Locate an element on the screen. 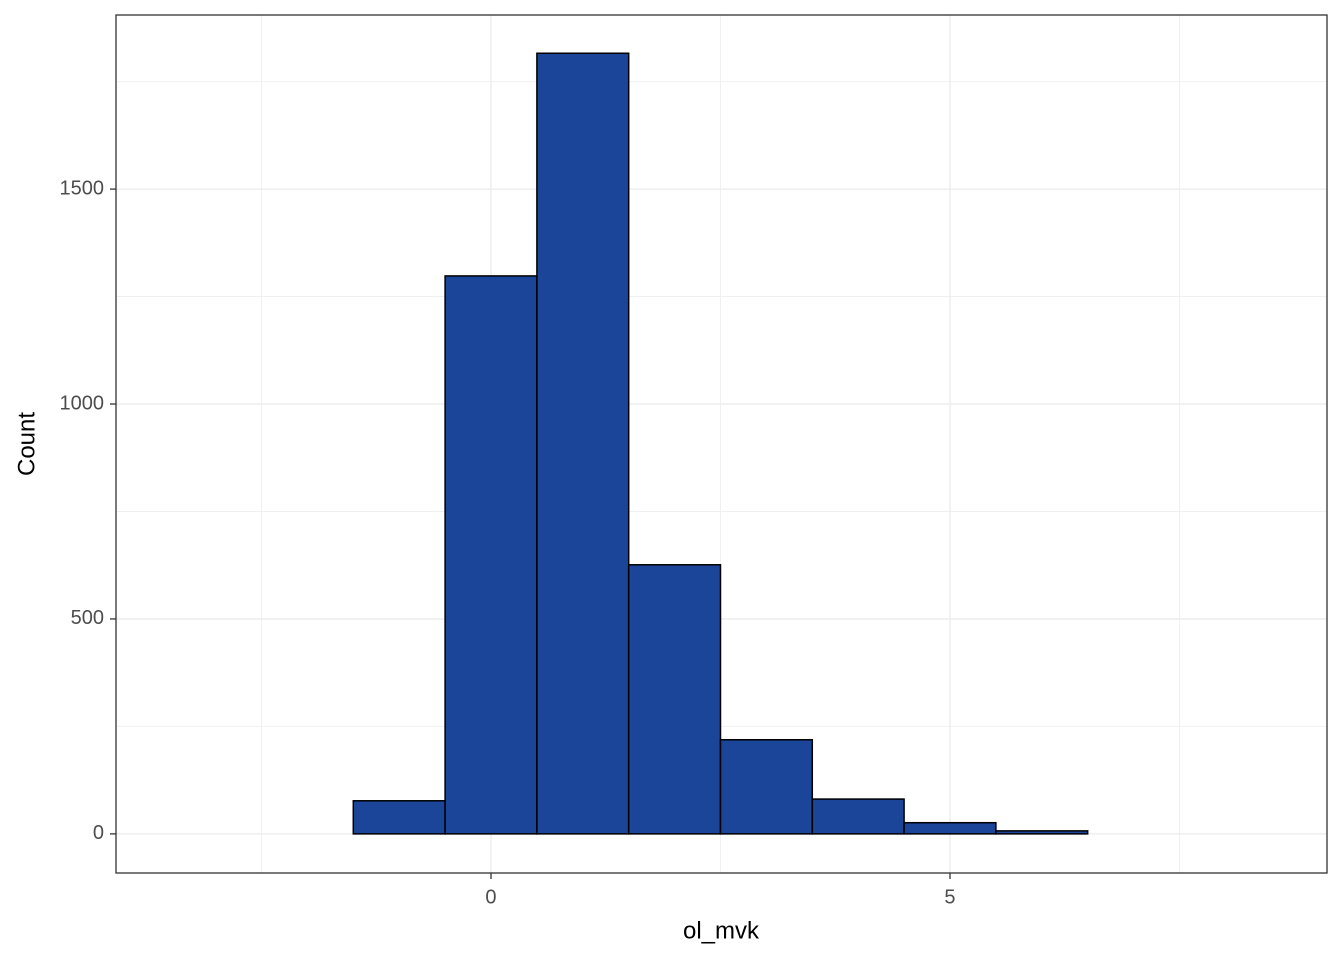  y-axis-title: Count is located at coordinates (26, 444).